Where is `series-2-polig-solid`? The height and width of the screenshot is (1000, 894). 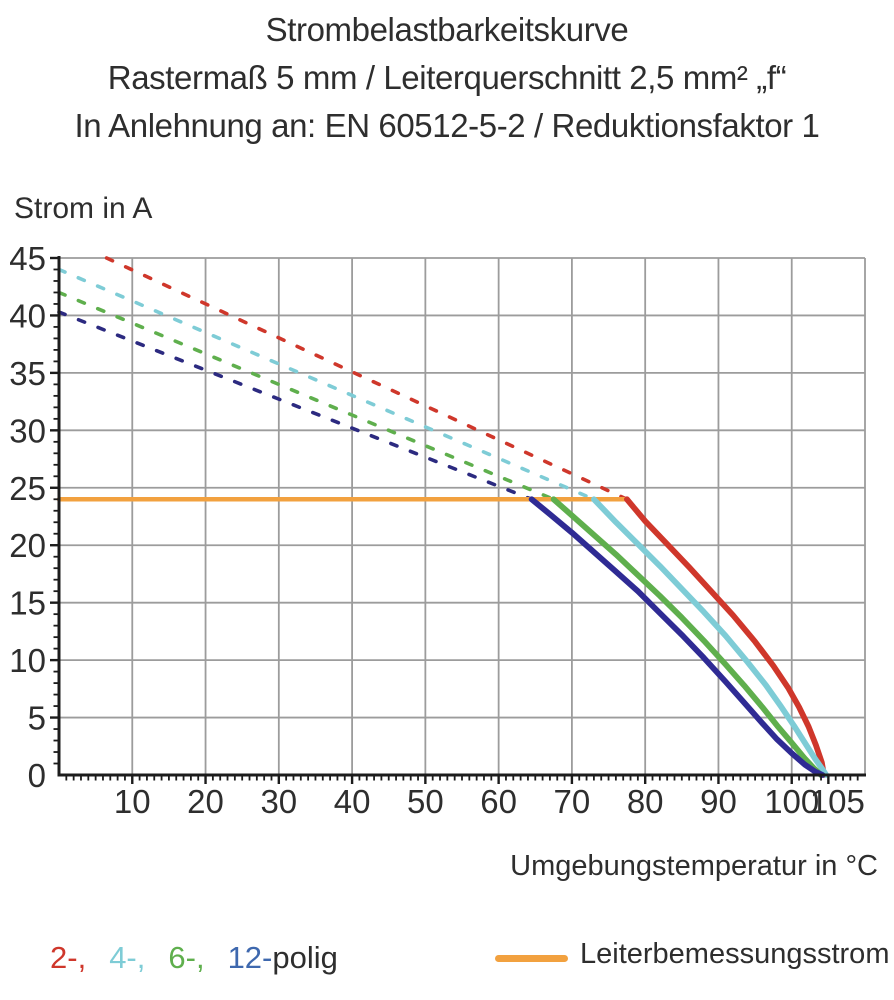 series-2-polig-solid is located at coordinates (725, 637).